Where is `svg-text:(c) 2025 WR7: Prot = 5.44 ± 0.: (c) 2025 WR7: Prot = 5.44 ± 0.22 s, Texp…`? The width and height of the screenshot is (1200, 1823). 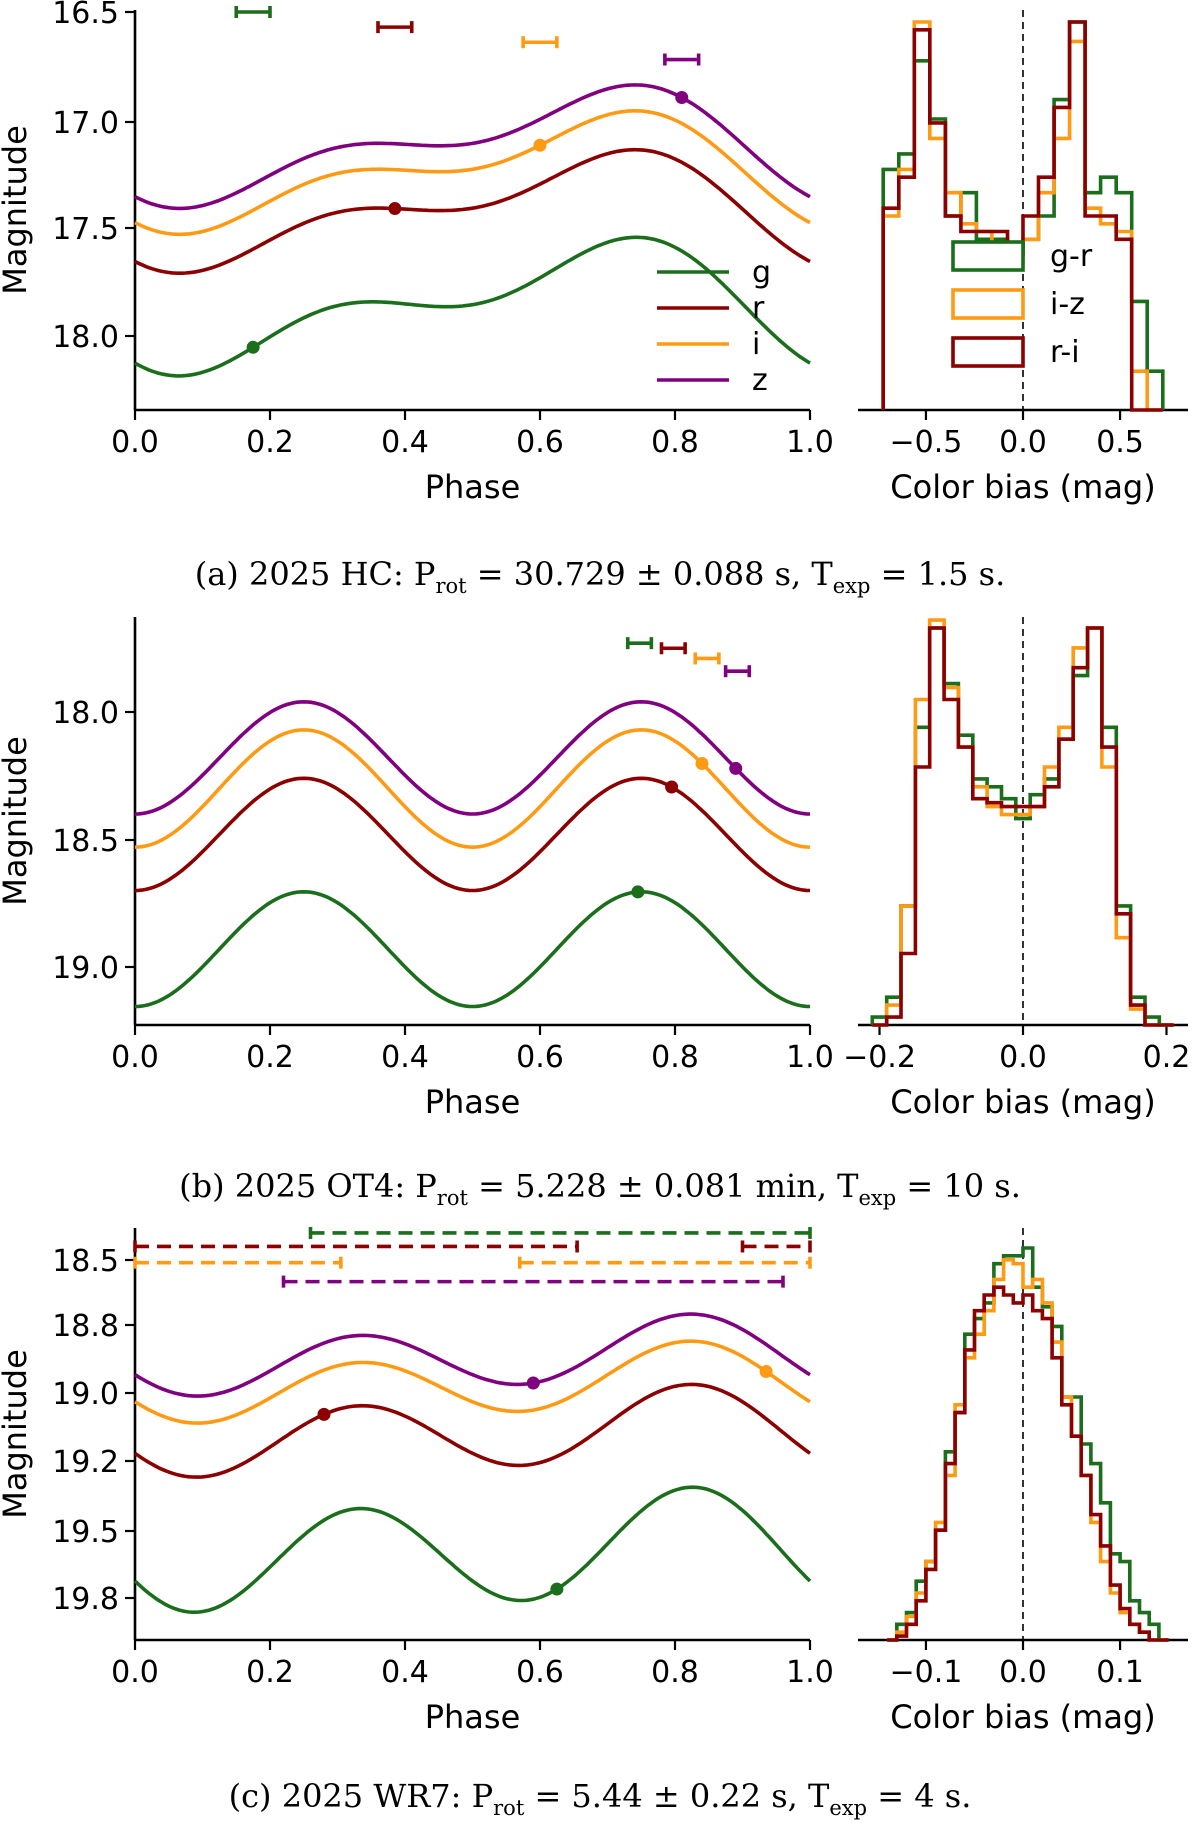 svg-text:(c) 2025 WR7: Prot = 5.44 ± 0.: (c) 2025 WR7: Prot = 5.44 ± 0.22 s, Texp… is located at coordinates (600, 1798).